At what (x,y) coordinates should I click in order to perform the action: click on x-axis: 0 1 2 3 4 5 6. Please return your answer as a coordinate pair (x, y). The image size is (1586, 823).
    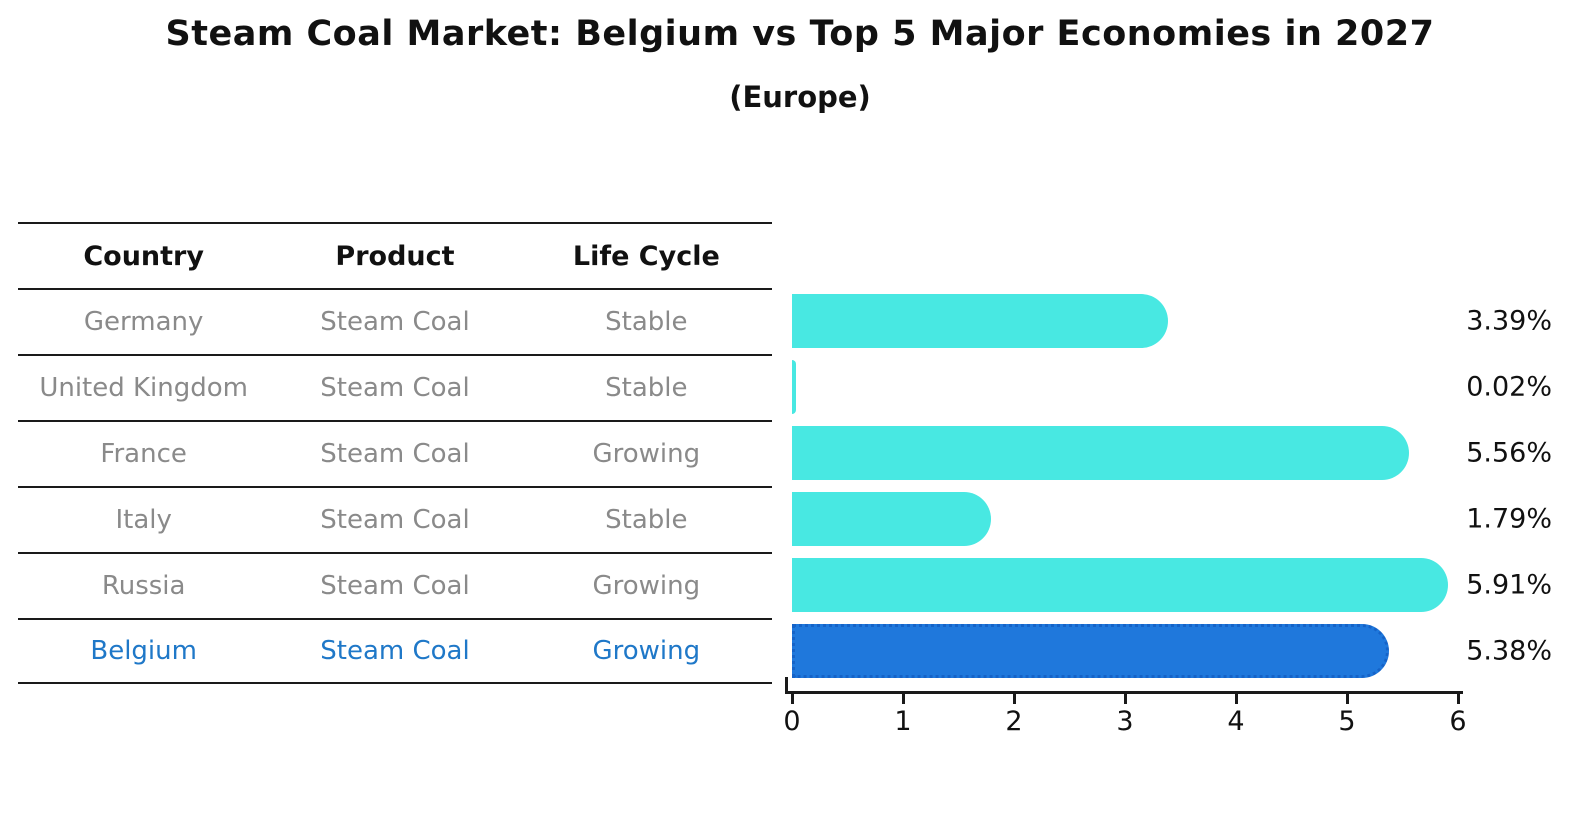
    Looking at the image, I should click on (1125, 719).